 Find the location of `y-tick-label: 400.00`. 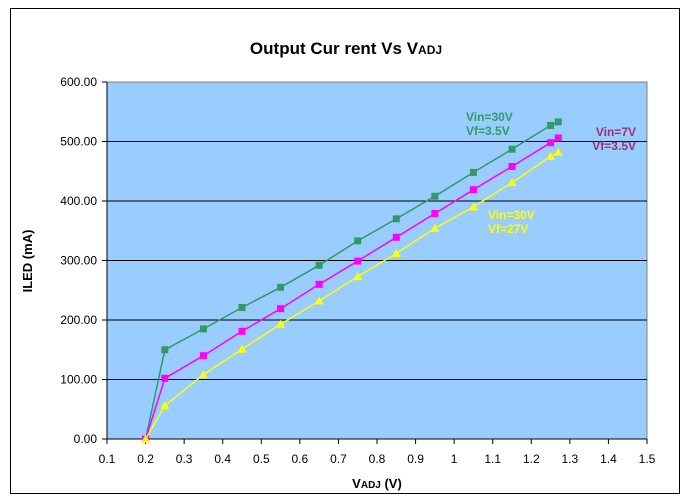

y-tick-label: 400.00 is located at coordinates (78, 201).